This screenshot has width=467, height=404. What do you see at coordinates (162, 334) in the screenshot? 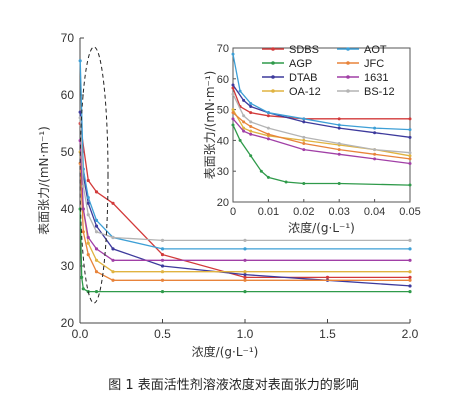
I see `main-x-tick-label: 0.5` at bounding box center [162, 334].